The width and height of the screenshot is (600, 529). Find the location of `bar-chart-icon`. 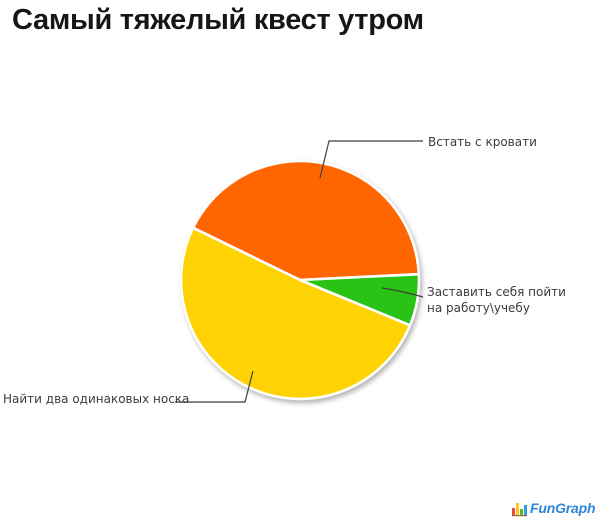

bar-chart-icon is located at coordinates (519, 510).